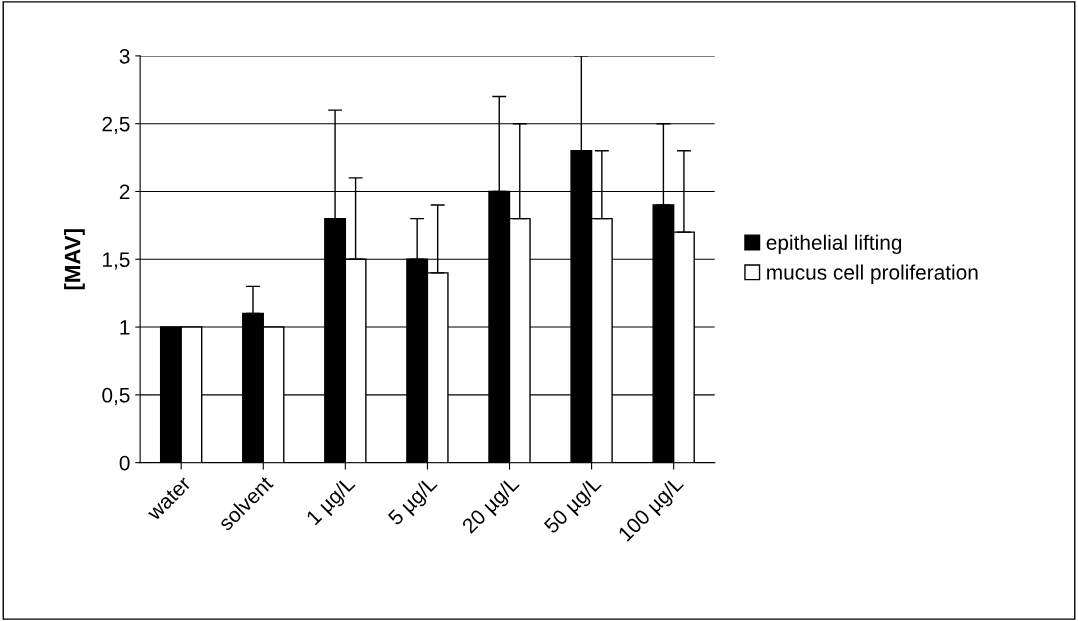  Describe the element at coordinates (116, 261) in the screenshot. I see `y-tick-label: 1,5` at that location.